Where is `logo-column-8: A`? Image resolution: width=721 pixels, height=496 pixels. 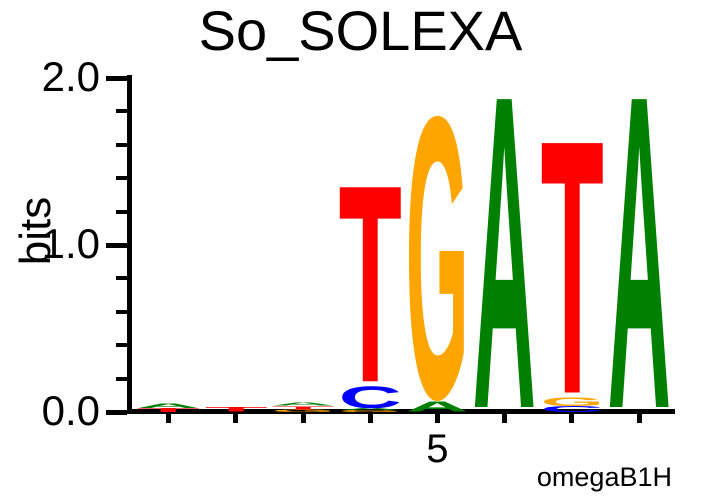 logo-column-8: A is located at coordinates (638, 249).